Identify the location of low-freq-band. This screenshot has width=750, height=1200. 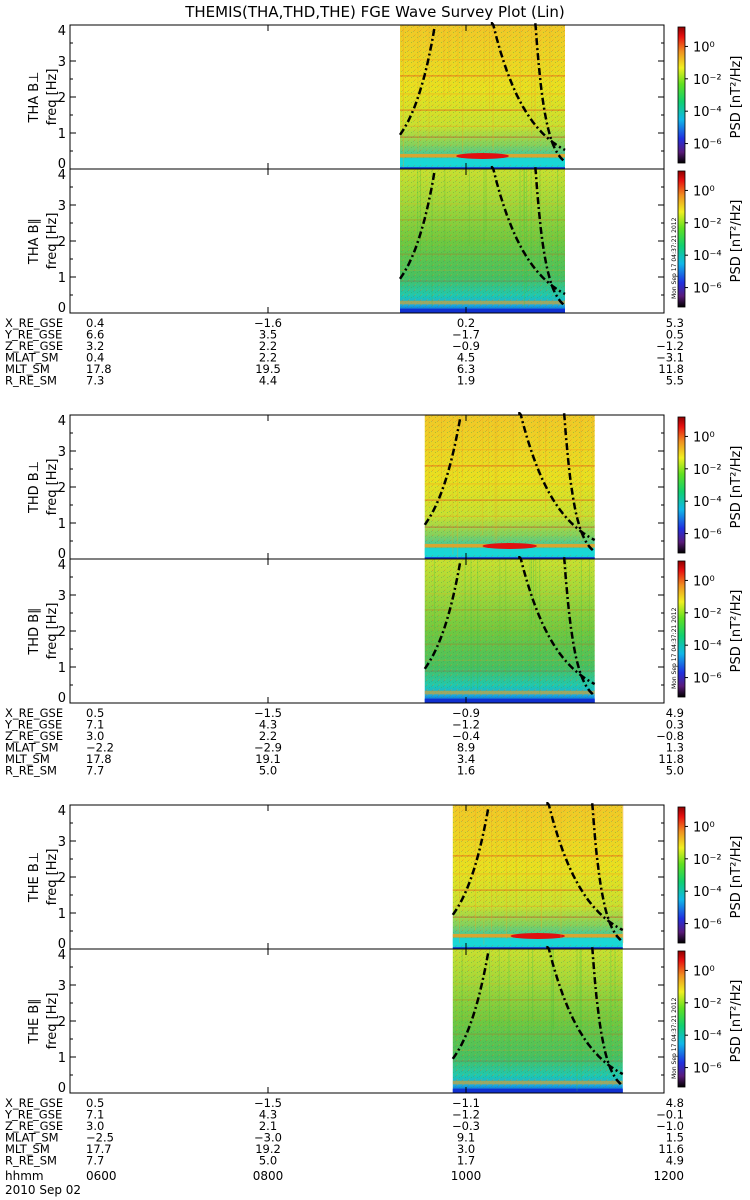
(482, 302).